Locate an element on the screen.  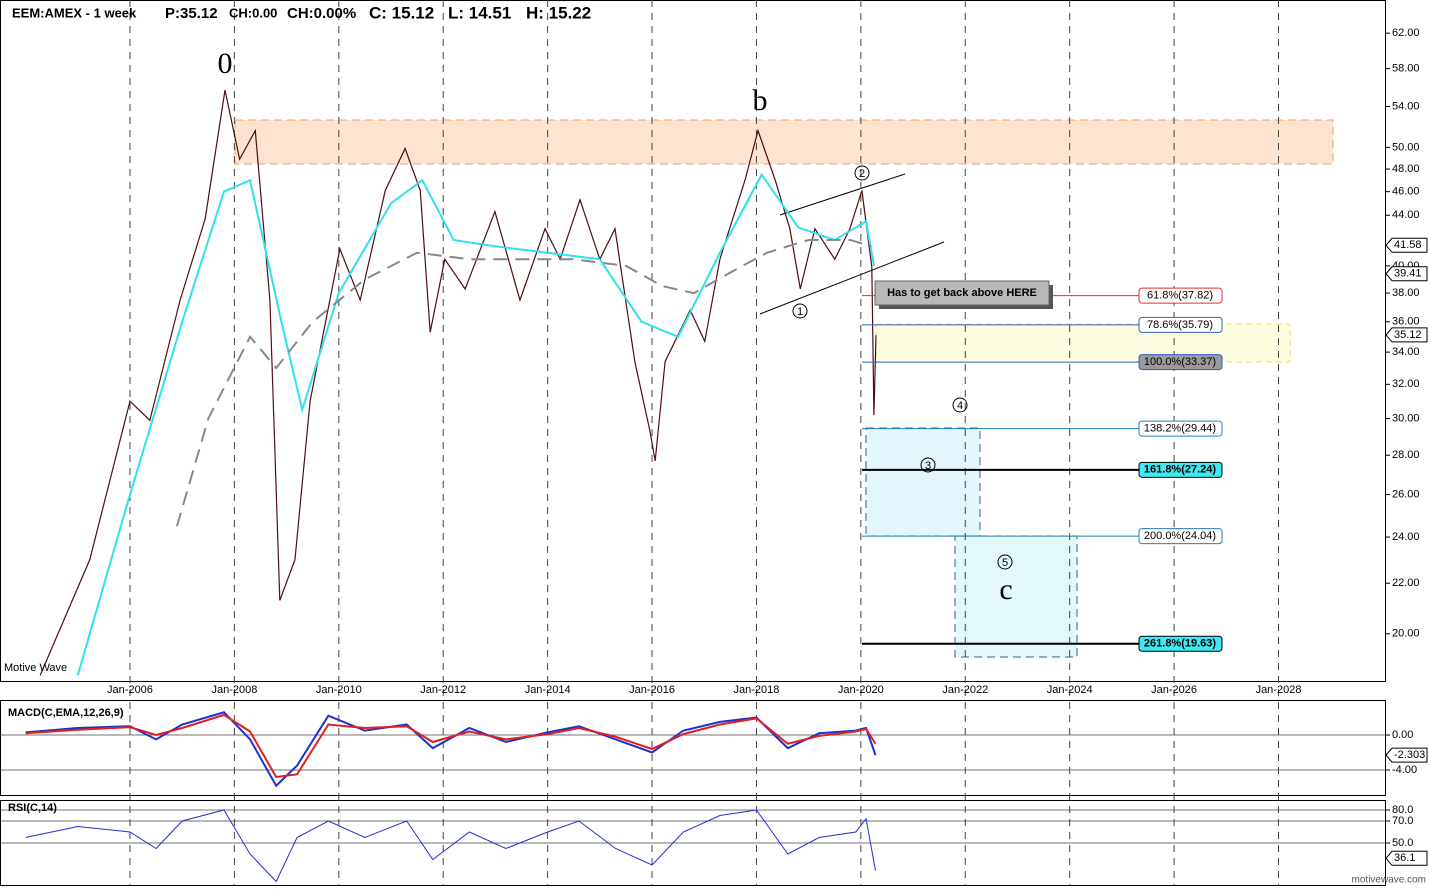
fib-label: 138.2%(29.44) is located at coordinates (1180, 428).